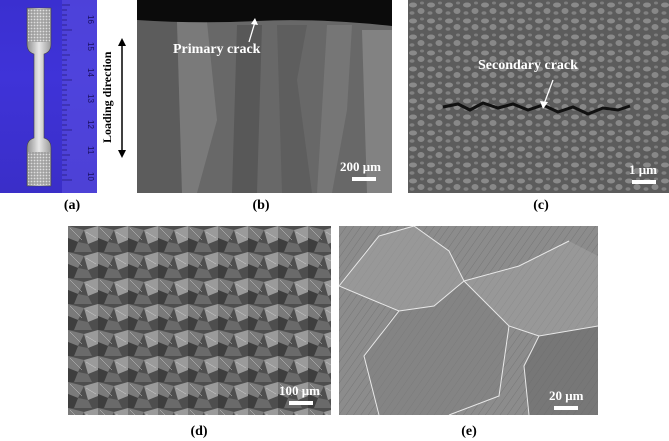 The image size is (669, 441). Describe the element at coordinates (67, 92) in the screenshot. I see `ruler-ticks` at that location.